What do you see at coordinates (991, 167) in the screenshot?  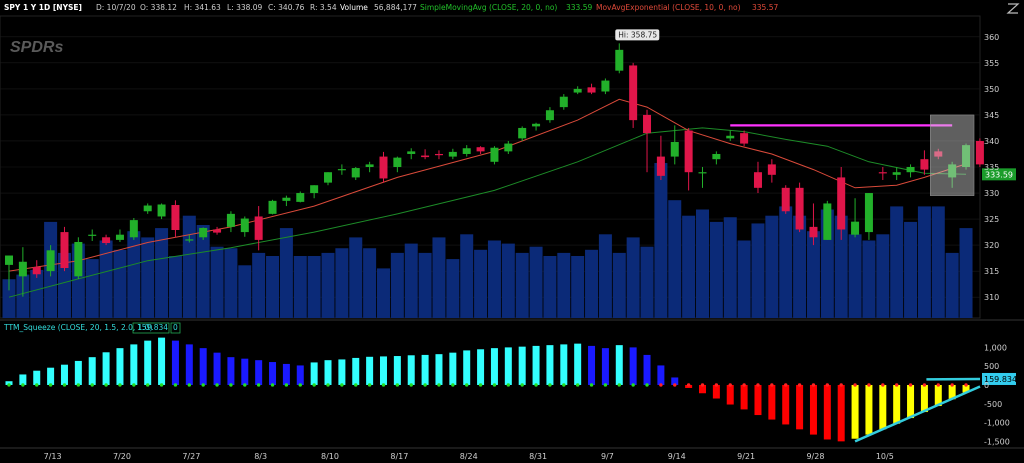 I see `price-axis: 360 355 350 345 340 335 330 325 320 315 310` at bounding box center [991, 167].